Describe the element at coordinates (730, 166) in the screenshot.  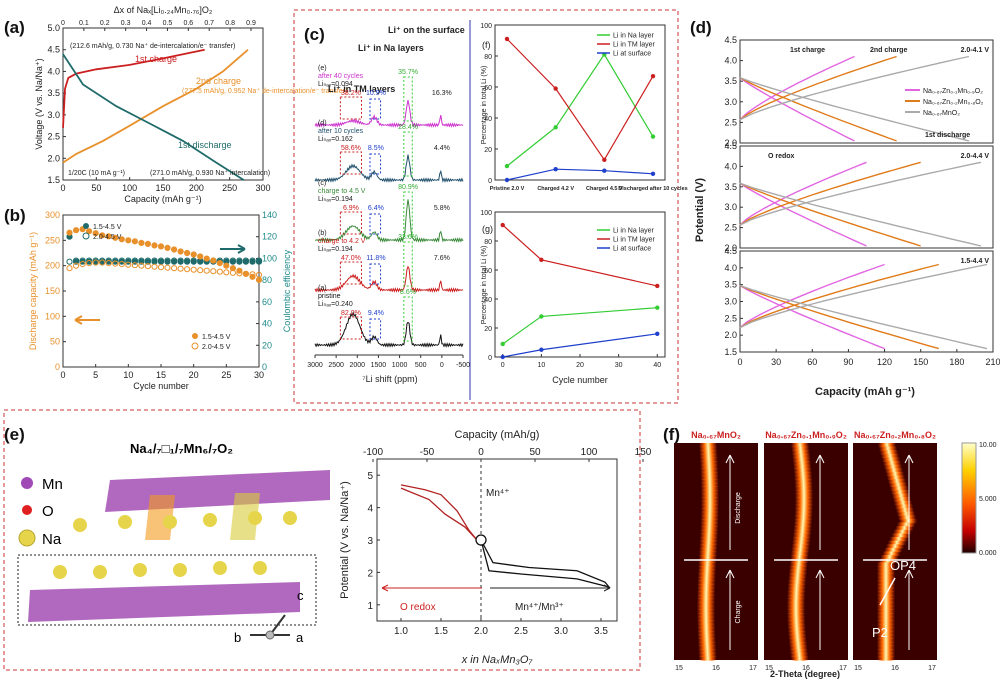
I see `panel-d-ytick-label: 4.0` at that location.